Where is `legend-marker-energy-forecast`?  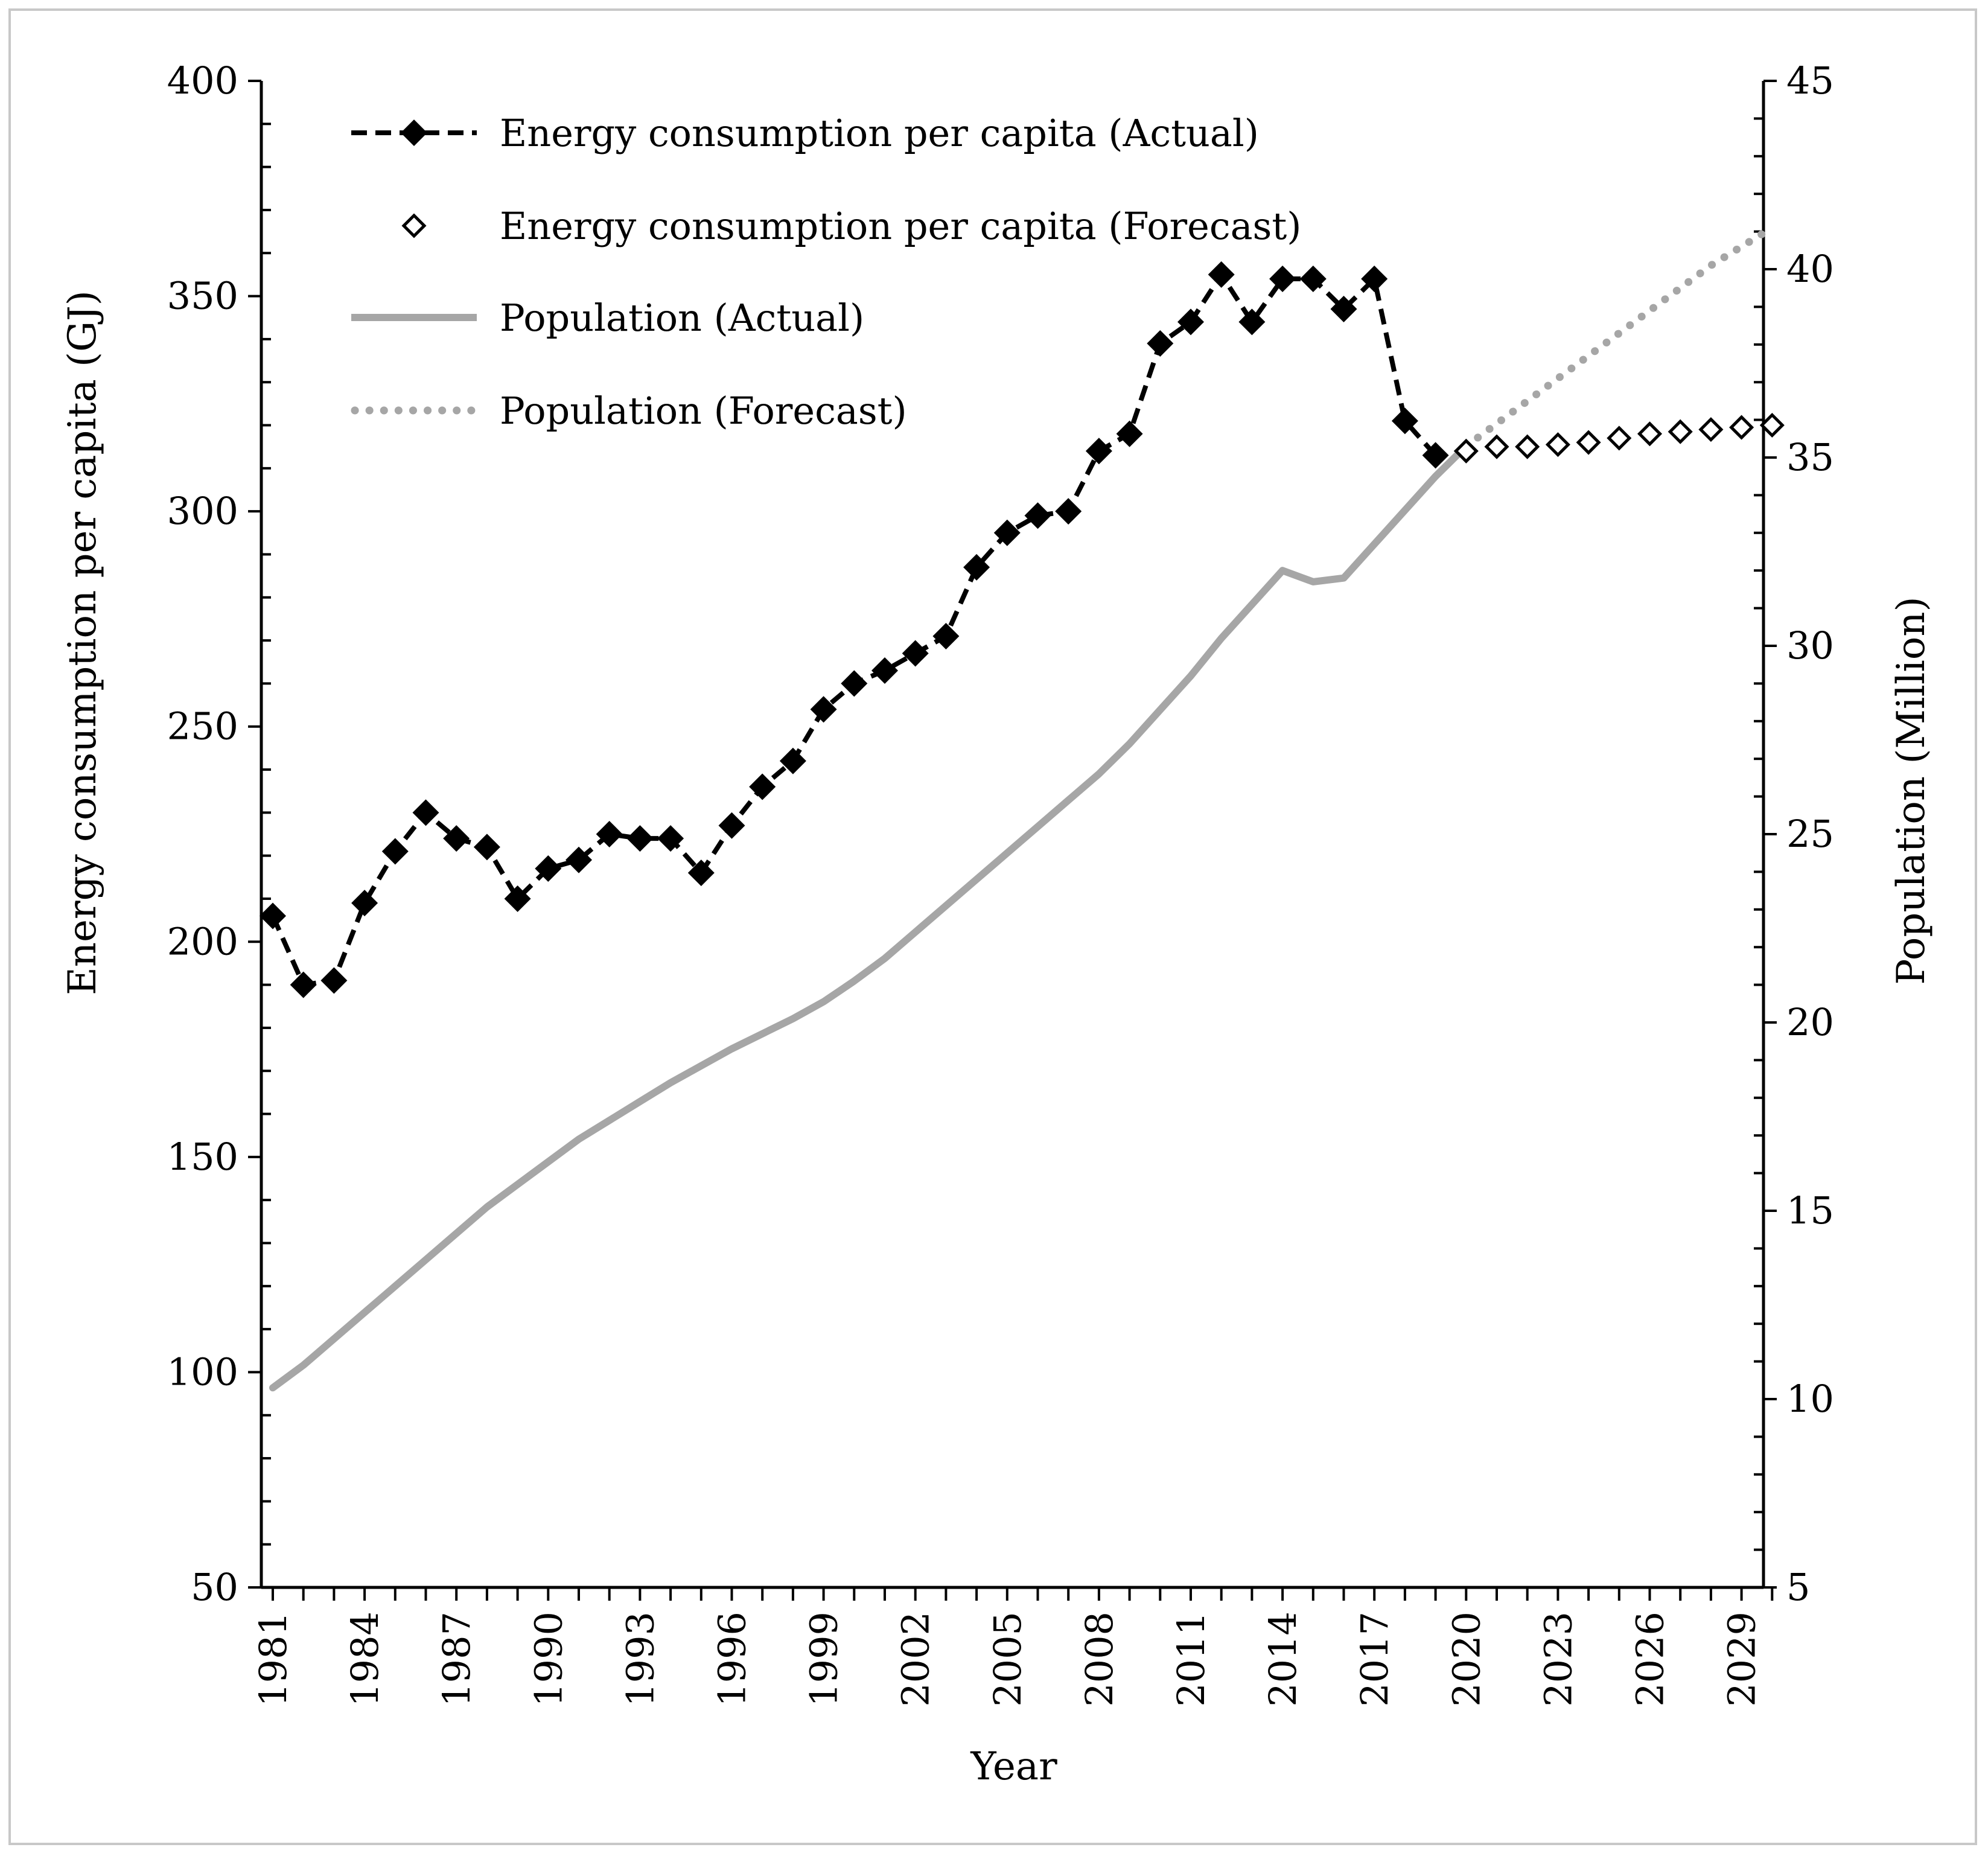 legend-marker-energy-forecast is located at coordinates (414, 225).